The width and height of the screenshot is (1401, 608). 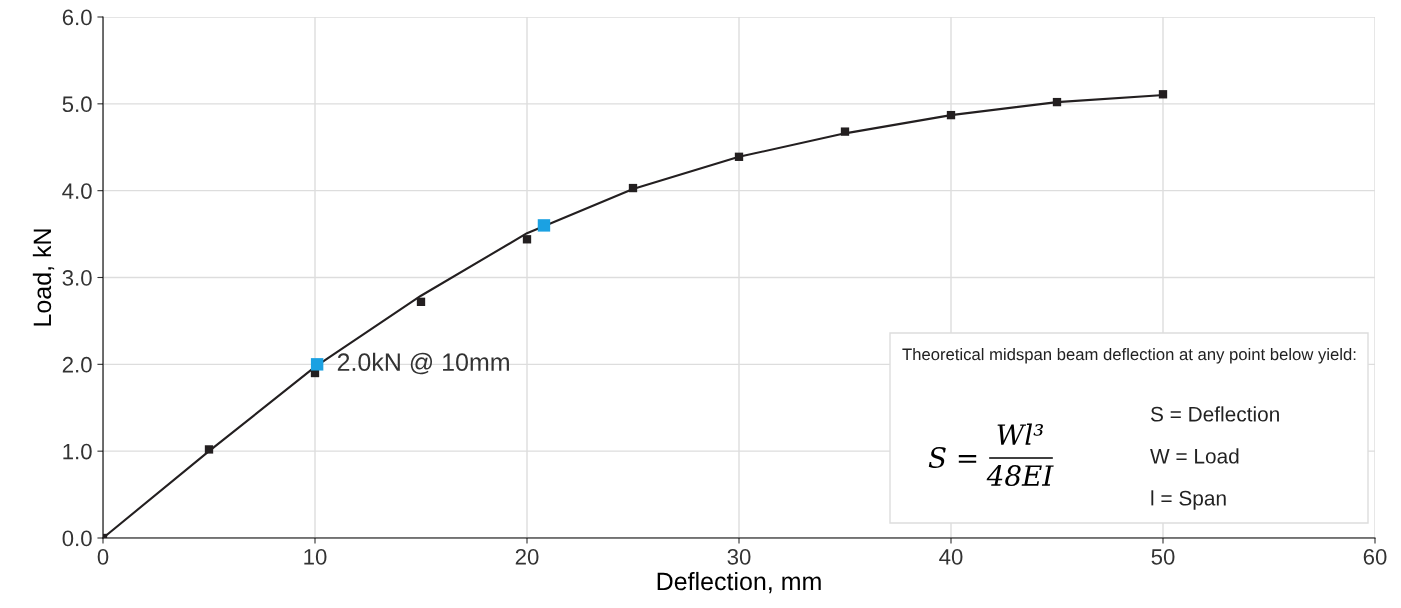 I want to click on annotation: S = Deflection, so click(x=1214, y=414).